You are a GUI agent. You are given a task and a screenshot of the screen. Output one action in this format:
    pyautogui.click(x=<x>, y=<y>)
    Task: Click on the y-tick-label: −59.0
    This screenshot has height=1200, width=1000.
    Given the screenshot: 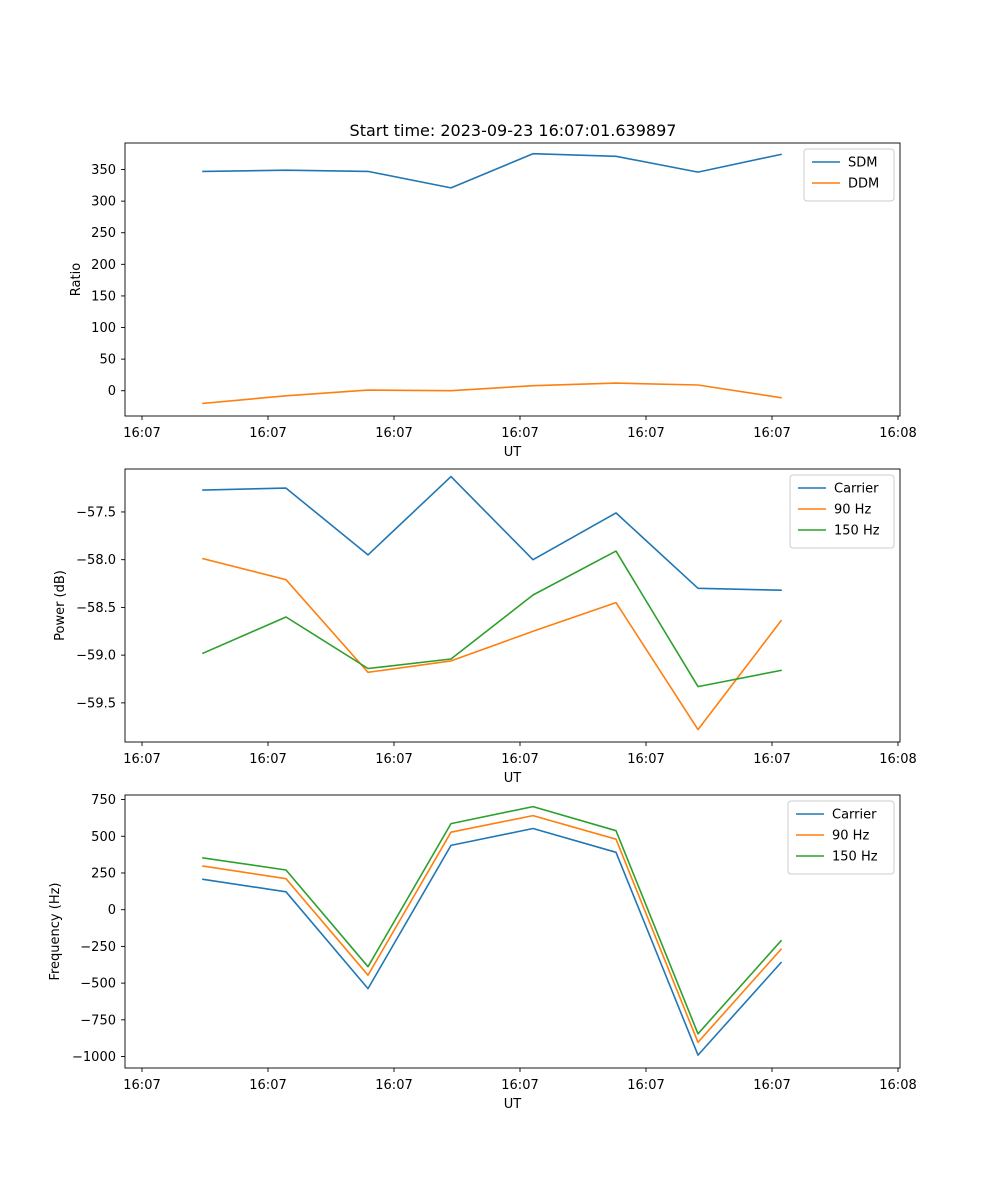 What is the action you would take?
    pyautogui.click(x=96, y=656)
    